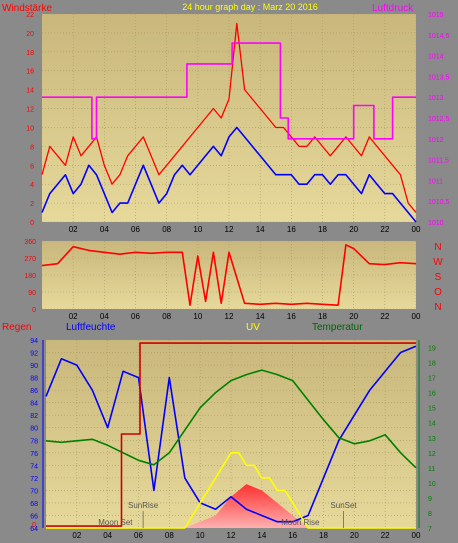  Describe the element at coordinates (34, 429) in the screenshot. I see `humidity-tick-label: 80` at that location.